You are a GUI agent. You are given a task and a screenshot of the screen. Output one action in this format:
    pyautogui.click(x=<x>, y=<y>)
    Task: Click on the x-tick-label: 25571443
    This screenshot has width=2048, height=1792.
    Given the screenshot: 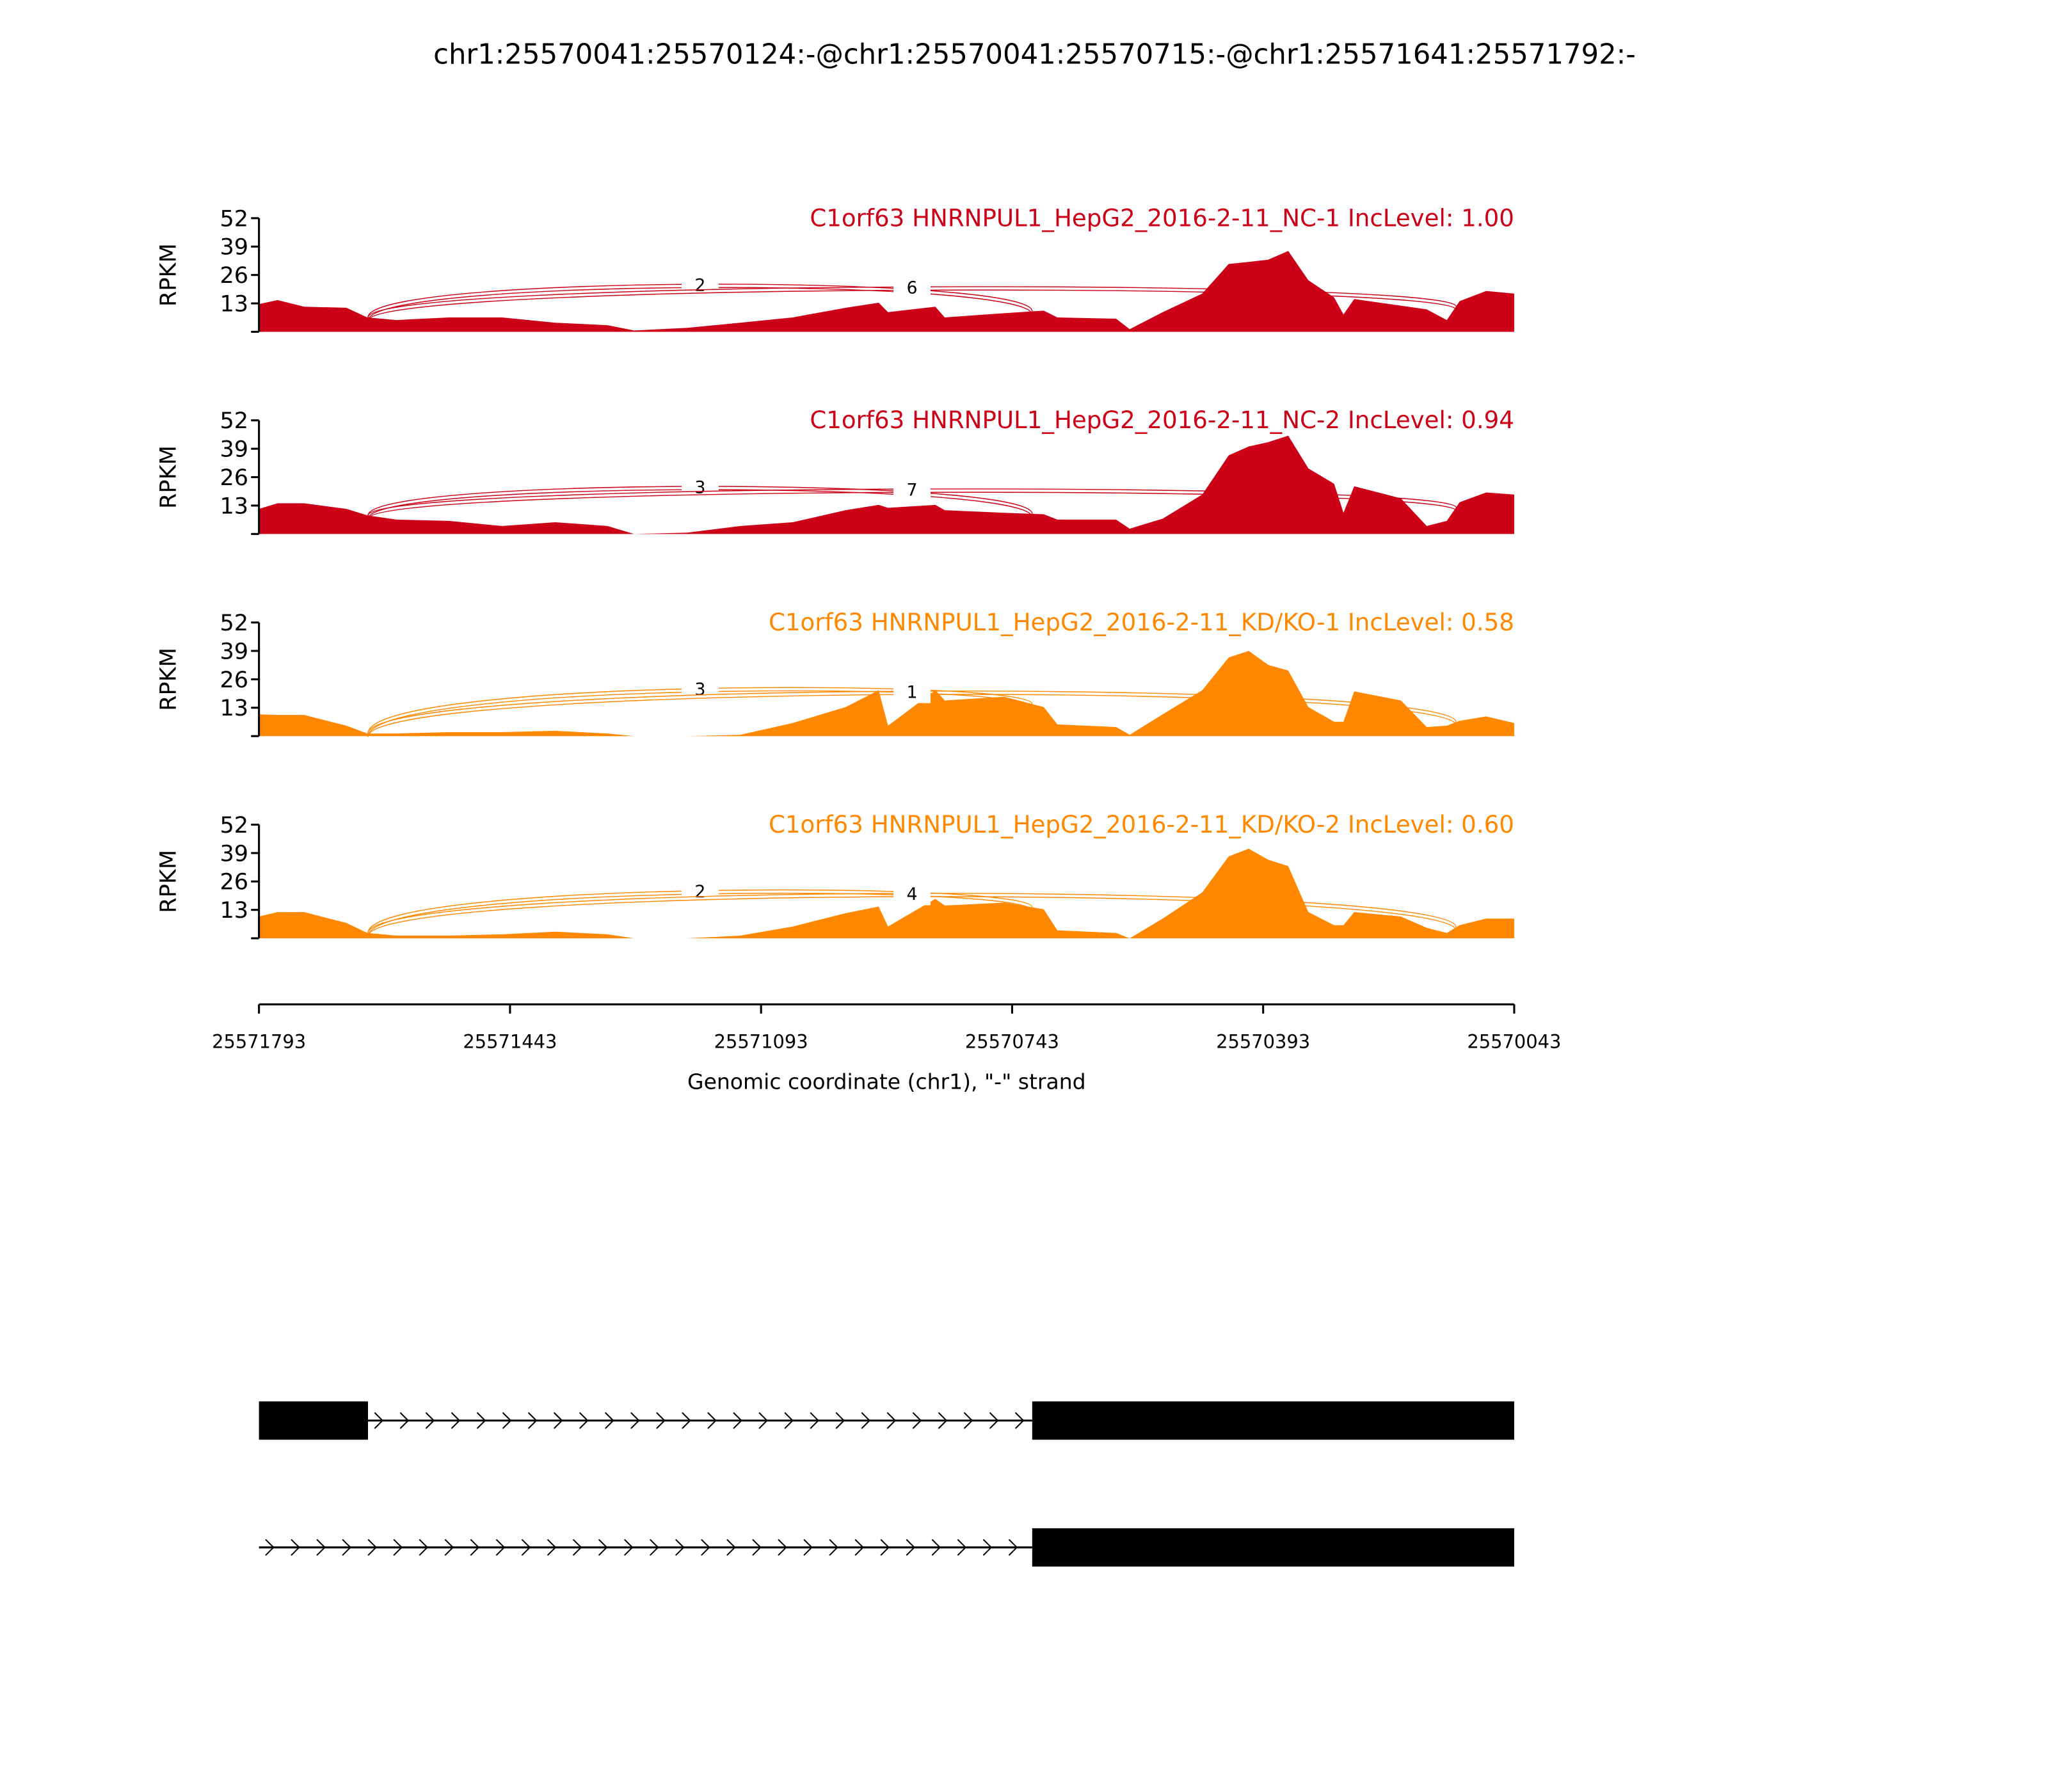 What is the action you would take?
    pyautogui.click(x=510, y=1041)
    